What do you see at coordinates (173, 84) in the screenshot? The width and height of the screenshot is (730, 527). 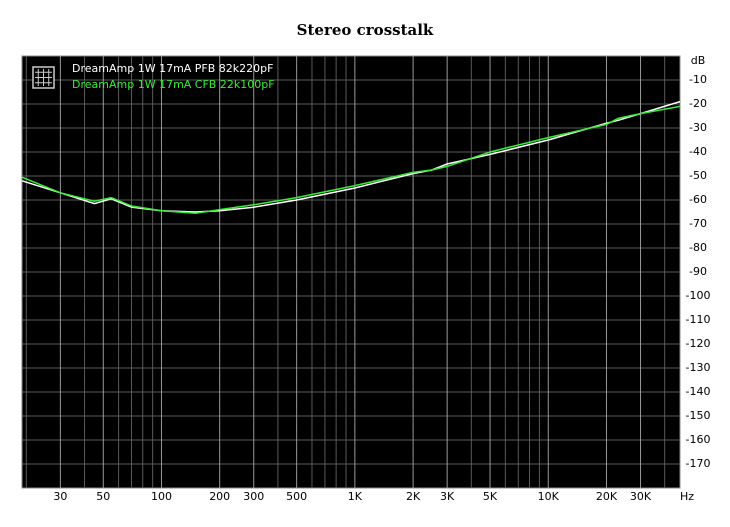 I see `legend-entry: DreamAmp 1W 17mA CFB 22k100pF` at bounding box center [173, 84].